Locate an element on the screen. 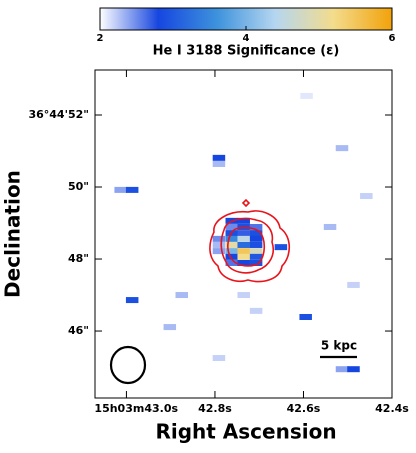 The height and width of the screenshot is (453, 416). x-tick-label: 42.8s is located at coordinates (215, 408).